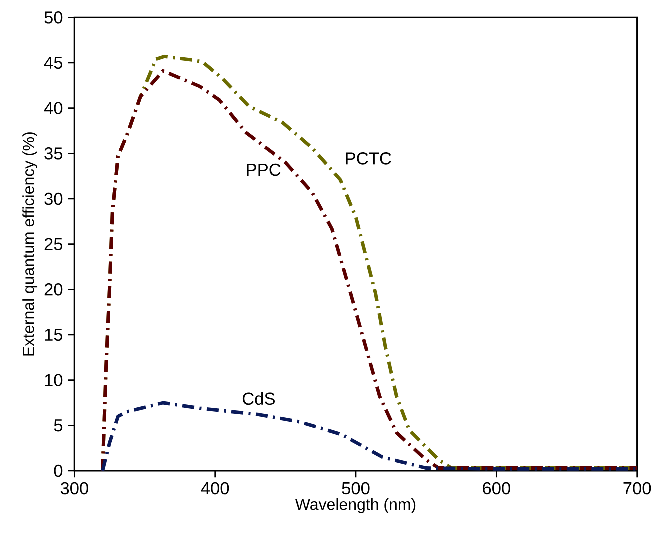 The height and width of the screenshot is (533, 658). I want to click on y-tick-label: 45, so click(53, 63).